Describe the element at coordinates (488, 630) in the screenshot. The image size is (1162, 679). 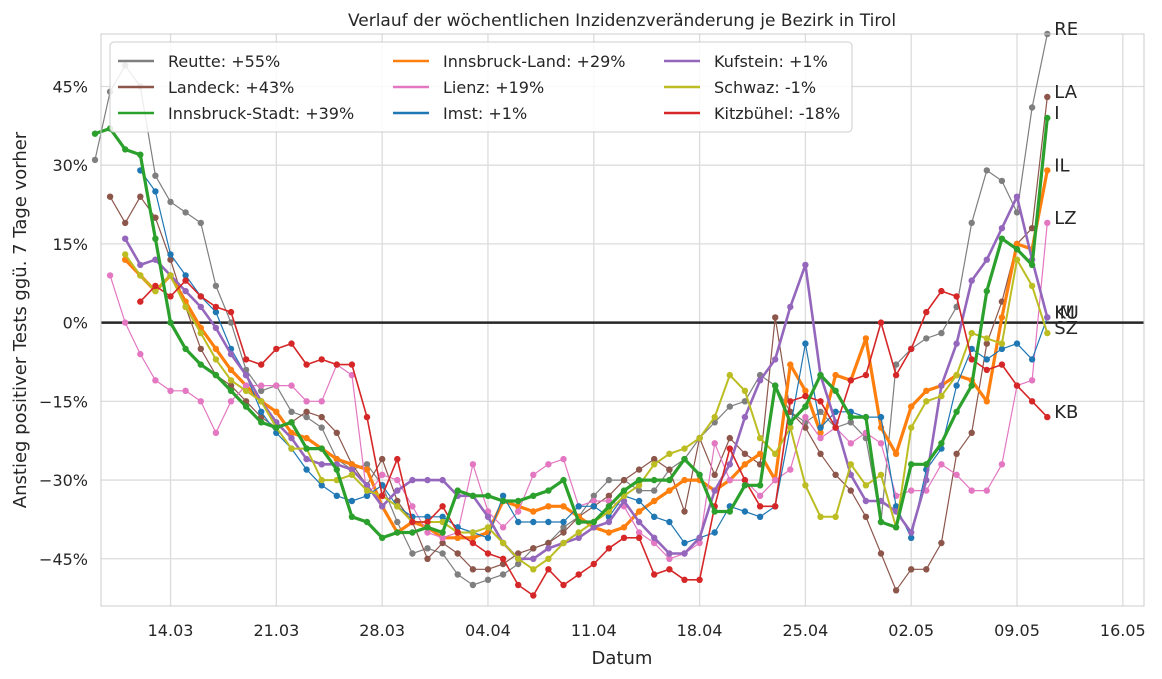
I see `x-tick-label: 04.04` at that location.